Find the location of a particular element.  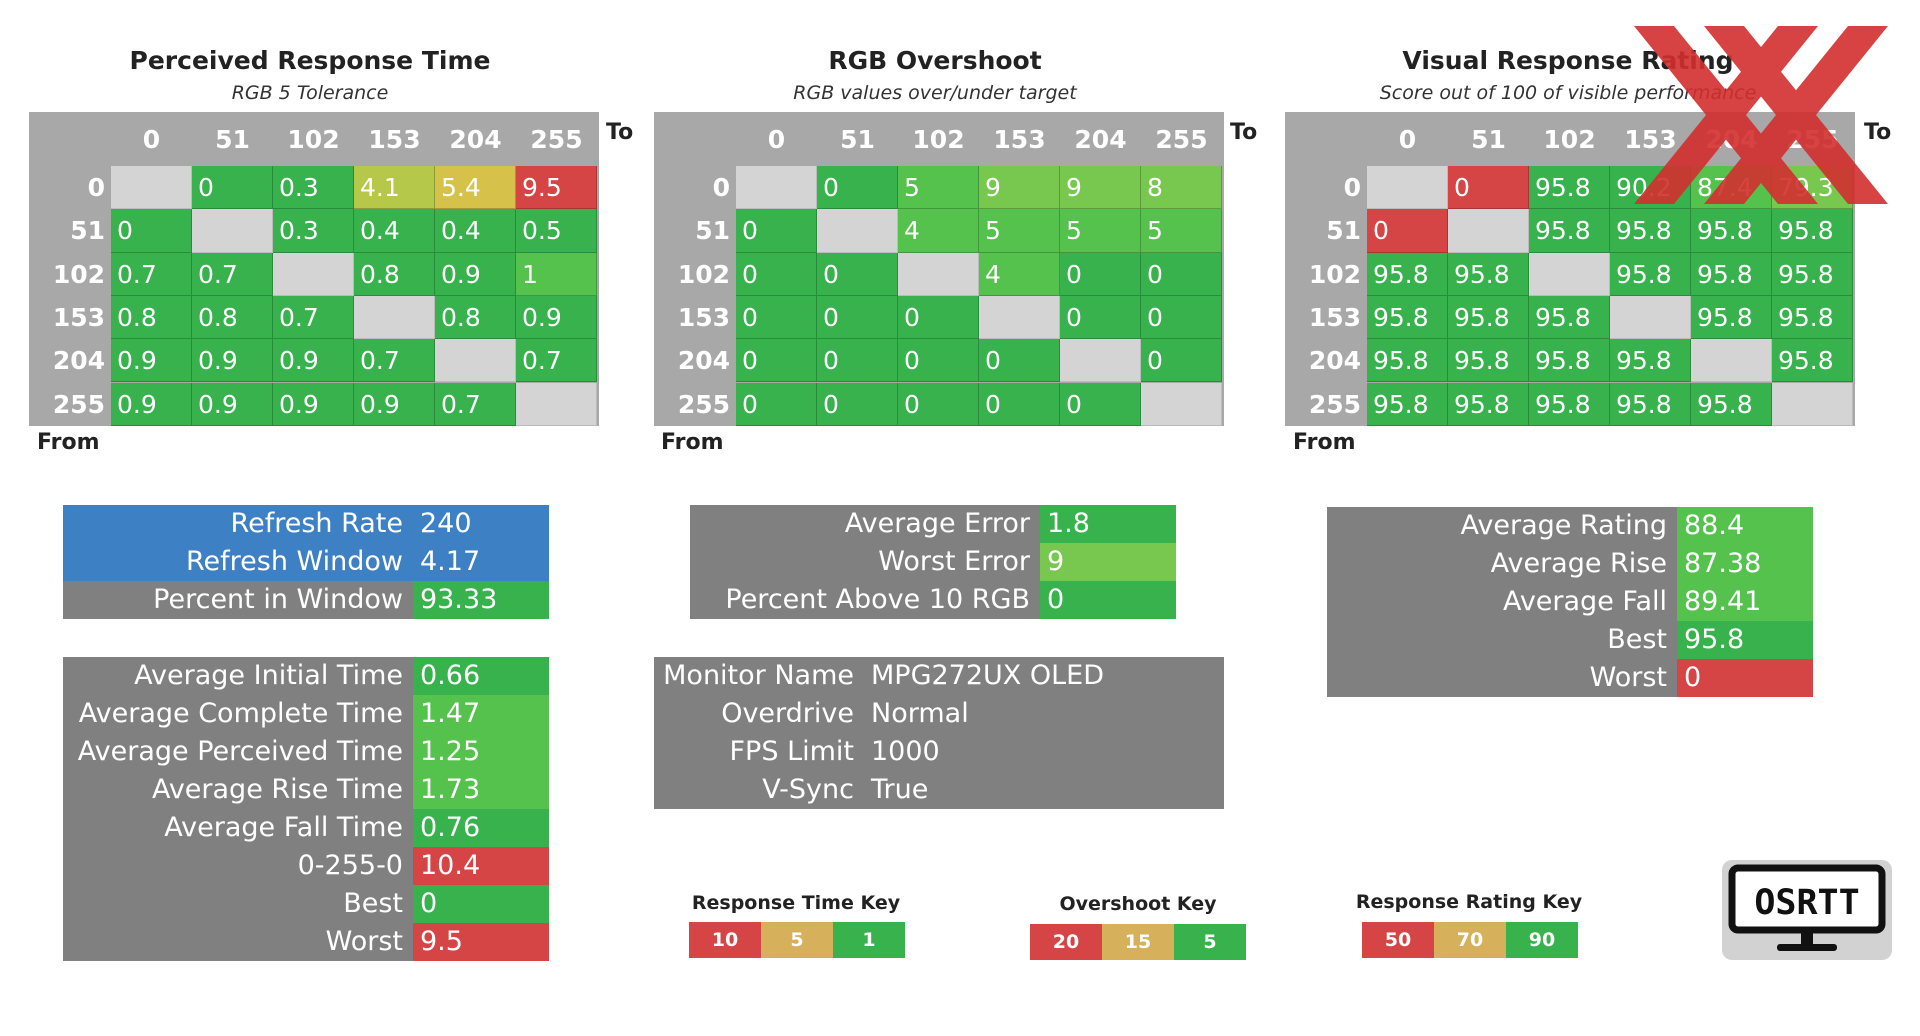

row-header: 0 is located at coordinates (1352, 187).